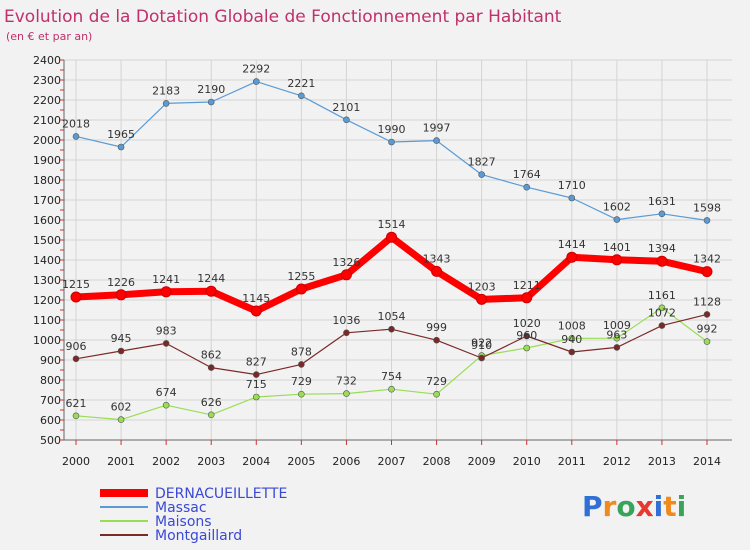  Describe the element at coordinates (346, 461) in the screenshot. I see `x-tick-label: 2006` at that location.